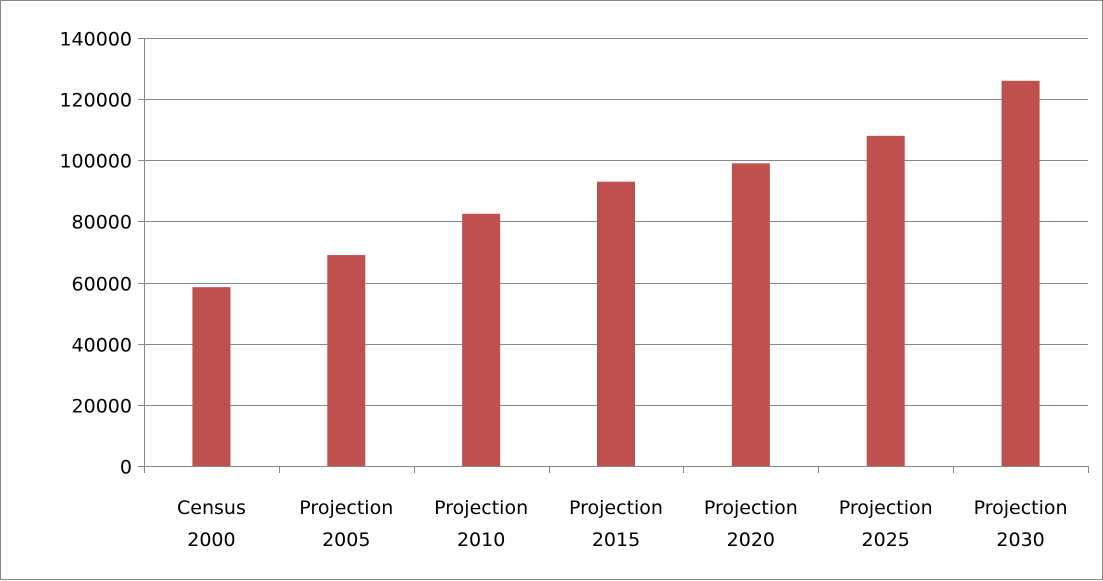 The width and height of the screenshot is (1103, 581). Describe the element at coordinates (211, 540) in the screenshot. I see `x-category-label: 2000` at that location.